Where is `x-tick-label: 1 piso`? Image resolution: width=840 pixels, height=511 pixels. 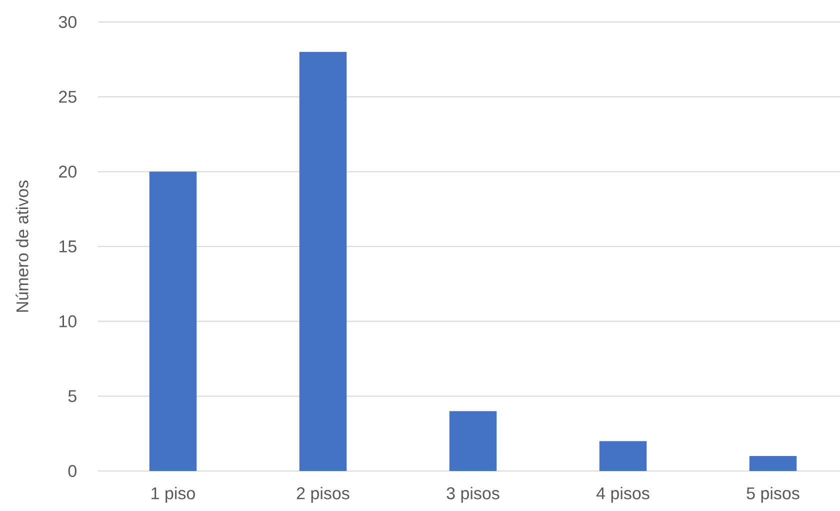 x-tick-label: 1 piso is located at coordinates (173, 494).